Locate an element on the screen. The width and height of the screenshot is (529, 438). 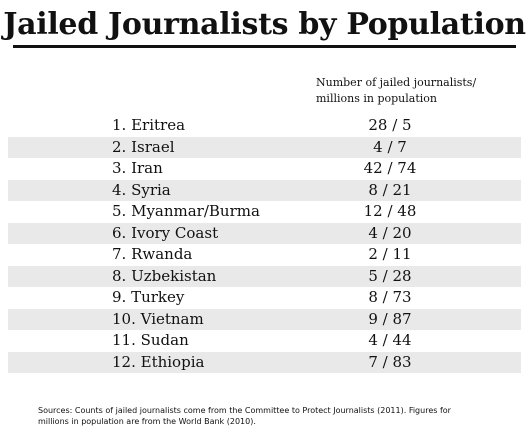
table-row: 8. Uzbekistan 5 / 28 is located at coordinates (264, 276).